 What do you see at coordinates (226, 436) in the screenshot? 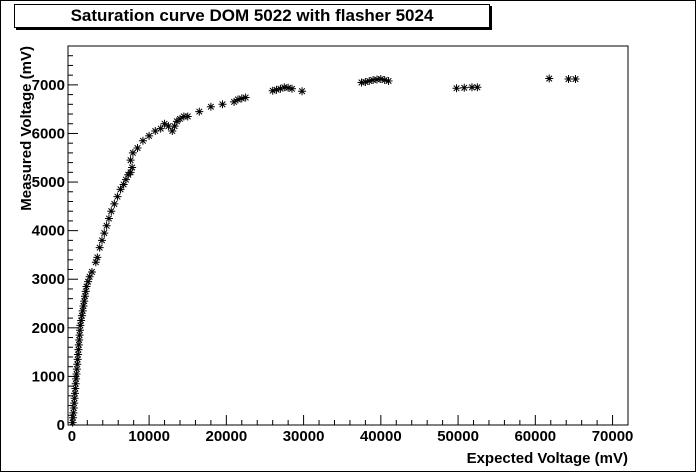
I see `x-tick-label: 20000` at bounding box center [226, 436].